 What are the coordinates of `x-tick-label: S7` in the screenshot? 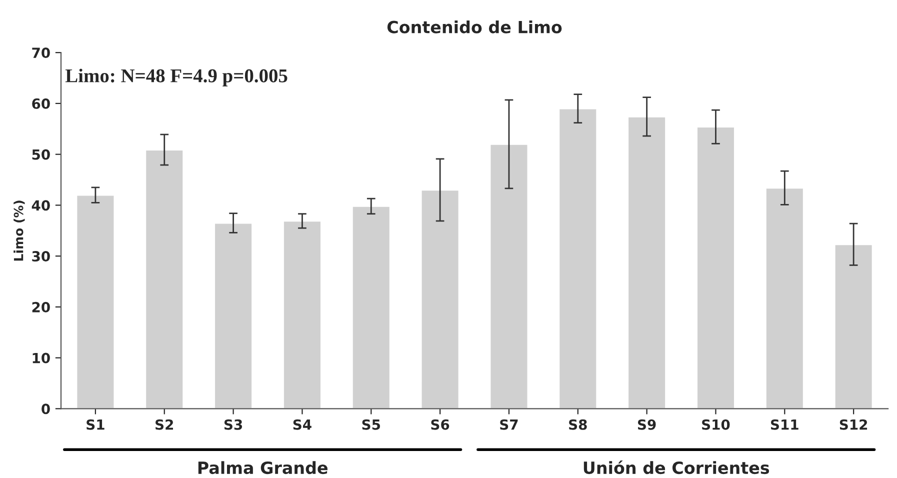 It's located at (509, 424).